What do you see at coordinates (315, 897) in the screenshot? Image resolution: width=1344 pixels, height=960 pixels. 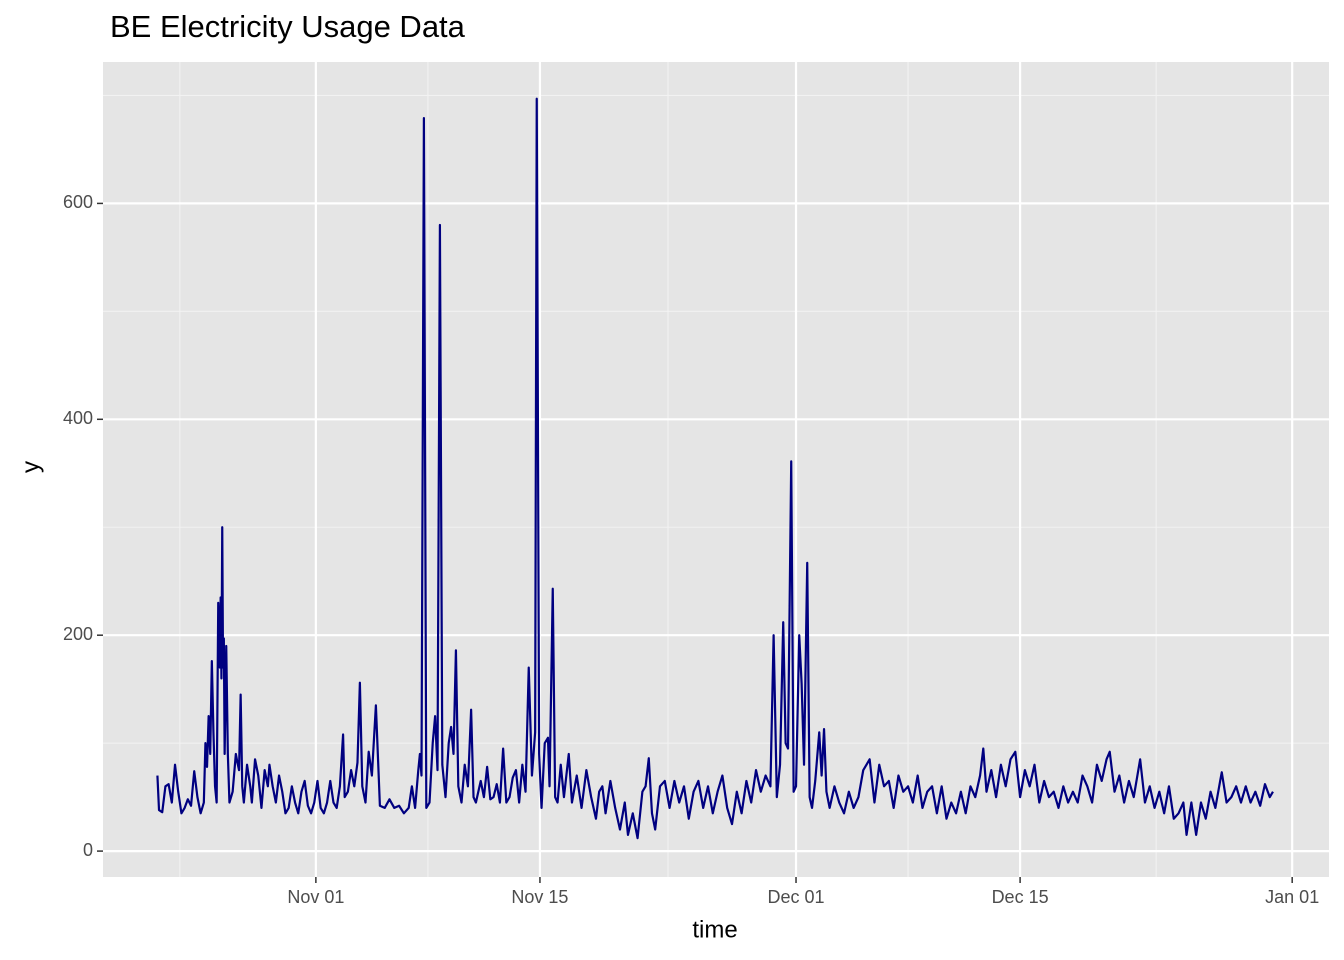 I see `x-tick-label: Nov 01` at bounding box center [315, 897].